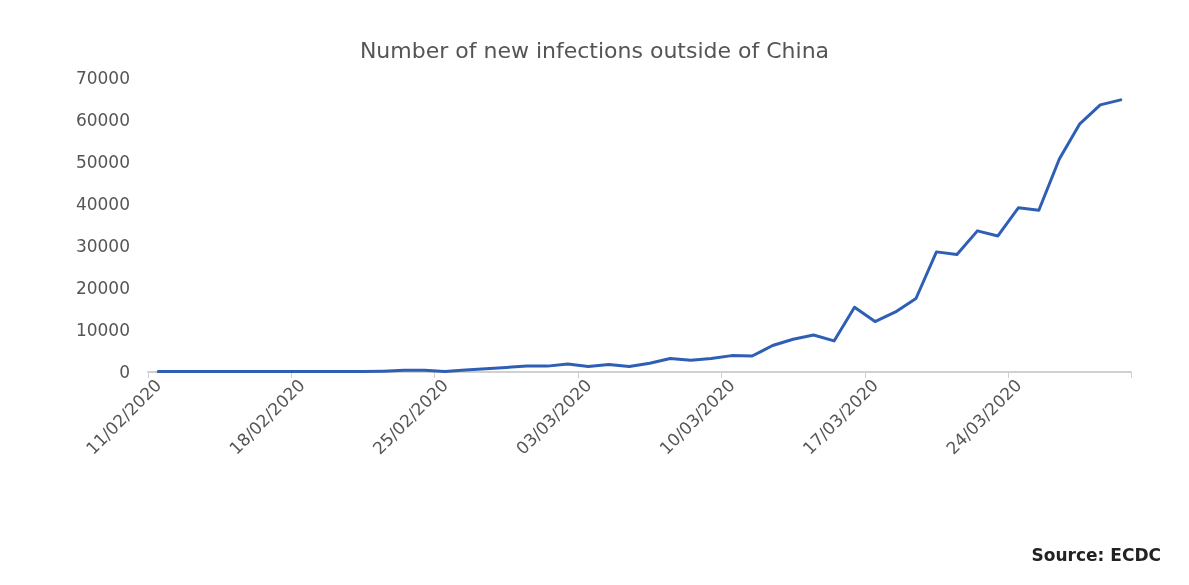  Describe the element at coordinates (102, 246) in the screenshot. I see `y-tick-label: 30000` at that location.